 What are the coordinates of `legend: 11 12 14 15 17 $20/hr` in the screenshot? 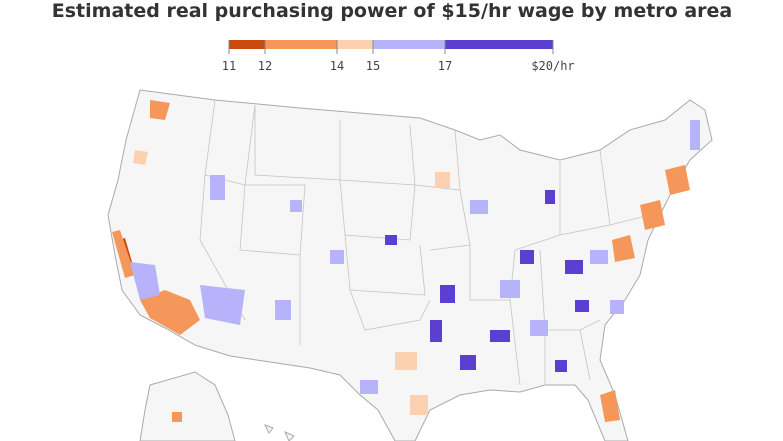 It's located at (398, 56).